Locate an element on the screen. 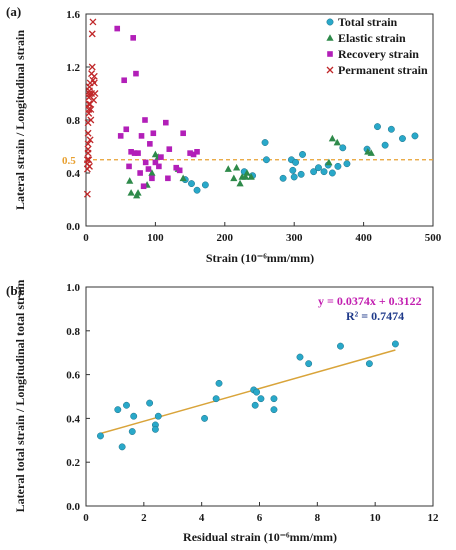 Image resolution: width=456 pixels, height=550 pixels. x-tick-label-a: 100 is located at coordinates (155, 238).